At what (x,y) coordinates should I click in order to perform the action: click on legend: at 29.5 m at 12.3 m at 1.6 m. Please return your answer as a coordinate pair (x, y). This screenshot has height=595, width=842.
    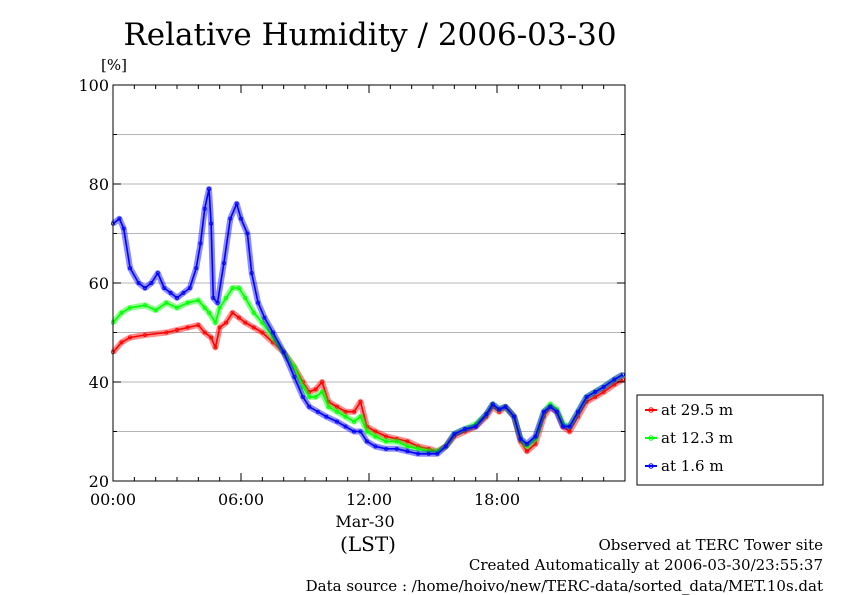
    Looking at the image, I should click on (730, 440).